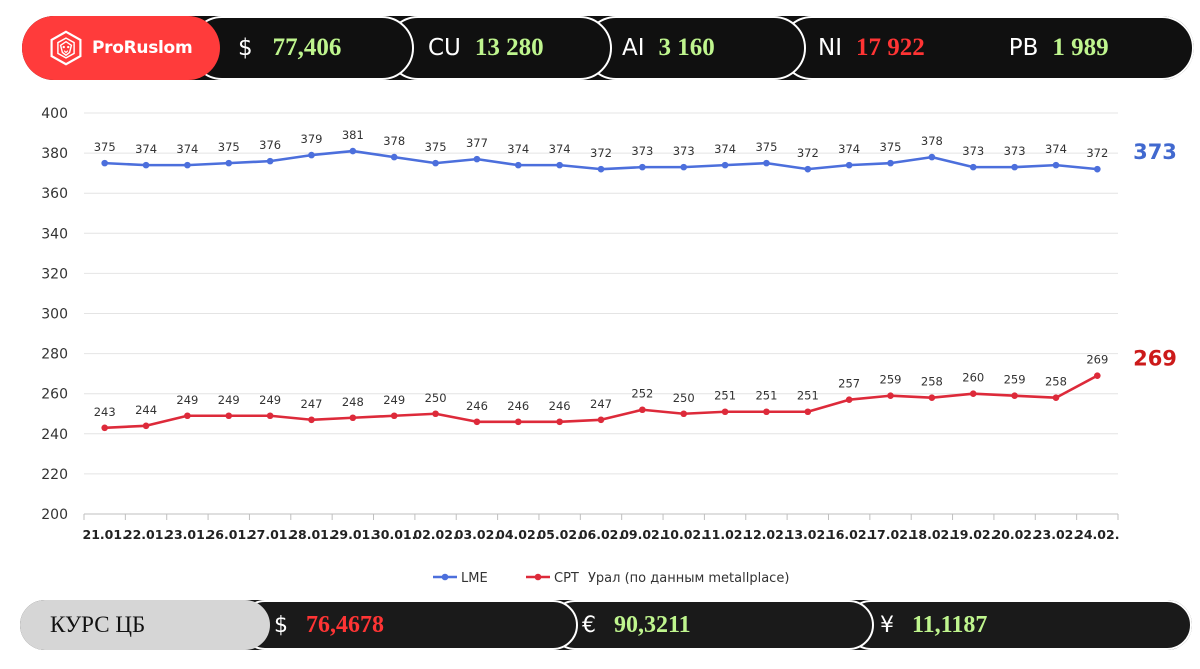 The width and height of the screenshot is (1200, 669). I want to click on rate-value: 11,1187, so click(950, 624).